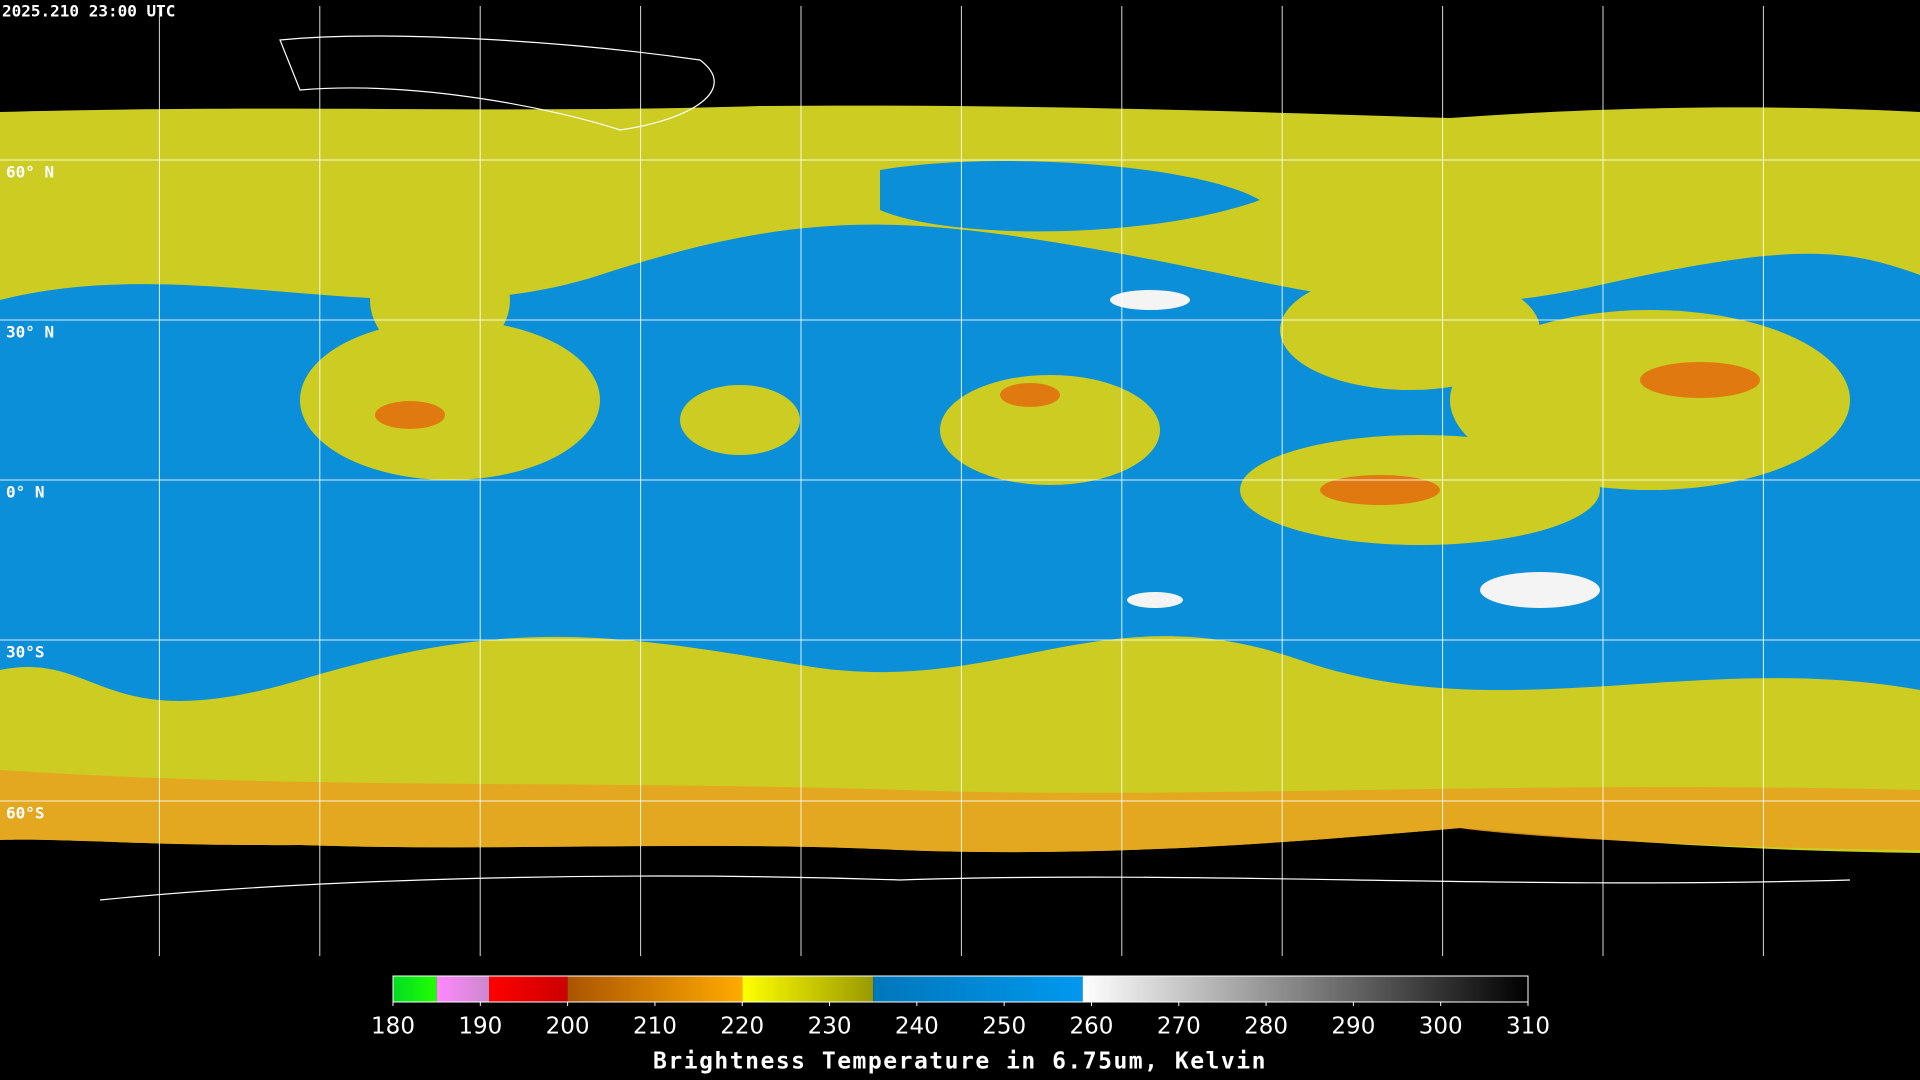 The image size is (1920, 1080). Describe the element at coordinates (917, 1027) in the screenshot. I see `colorbar-tick-label: 240` at that location.